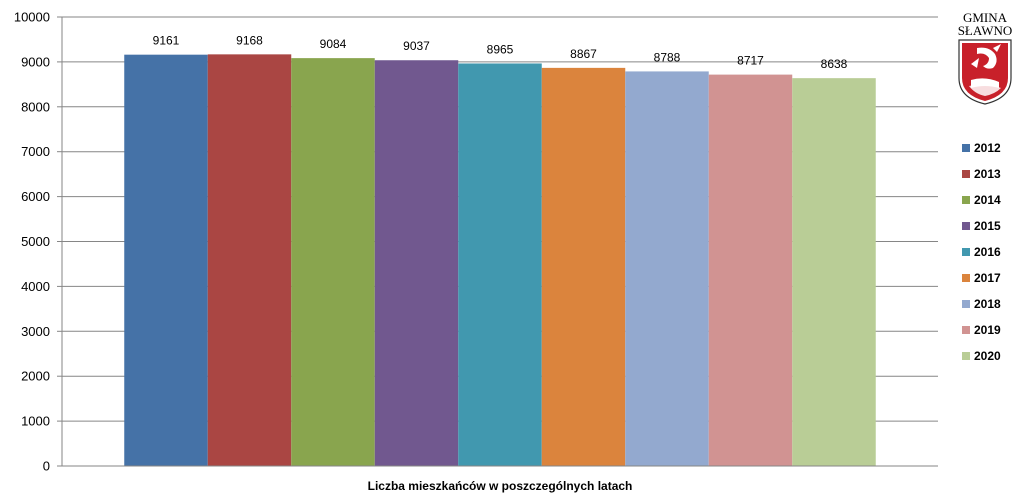 This screenshot has width=1024, height=501. Describe the element at coordinates (333, 44) in the screenshot. I see `data-label-2014: 9084` at that location.